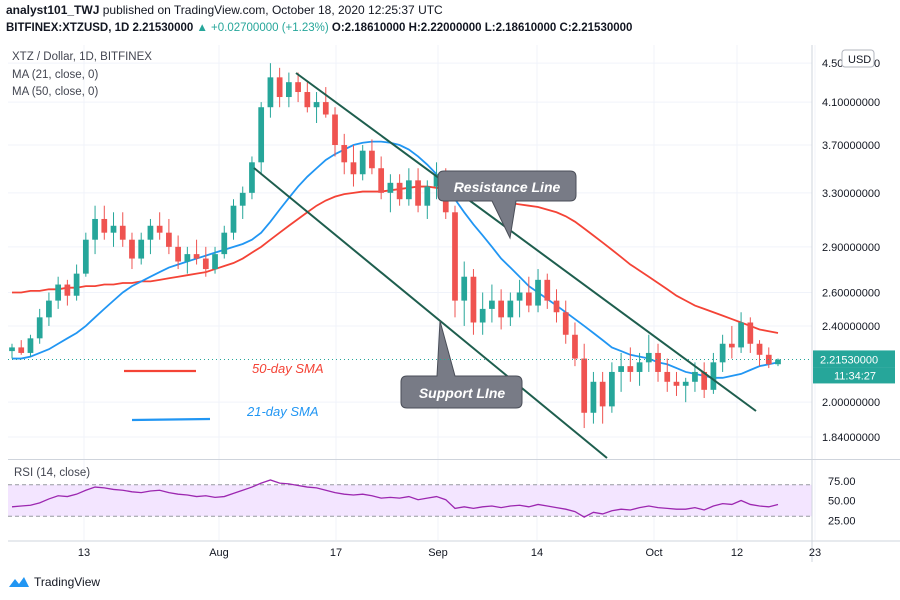 This screenshot has width=900, height=600. What do you see at coordinates (410, 500) in the screenshot?
I see `rsi-band` at bounding box center [410, 500].